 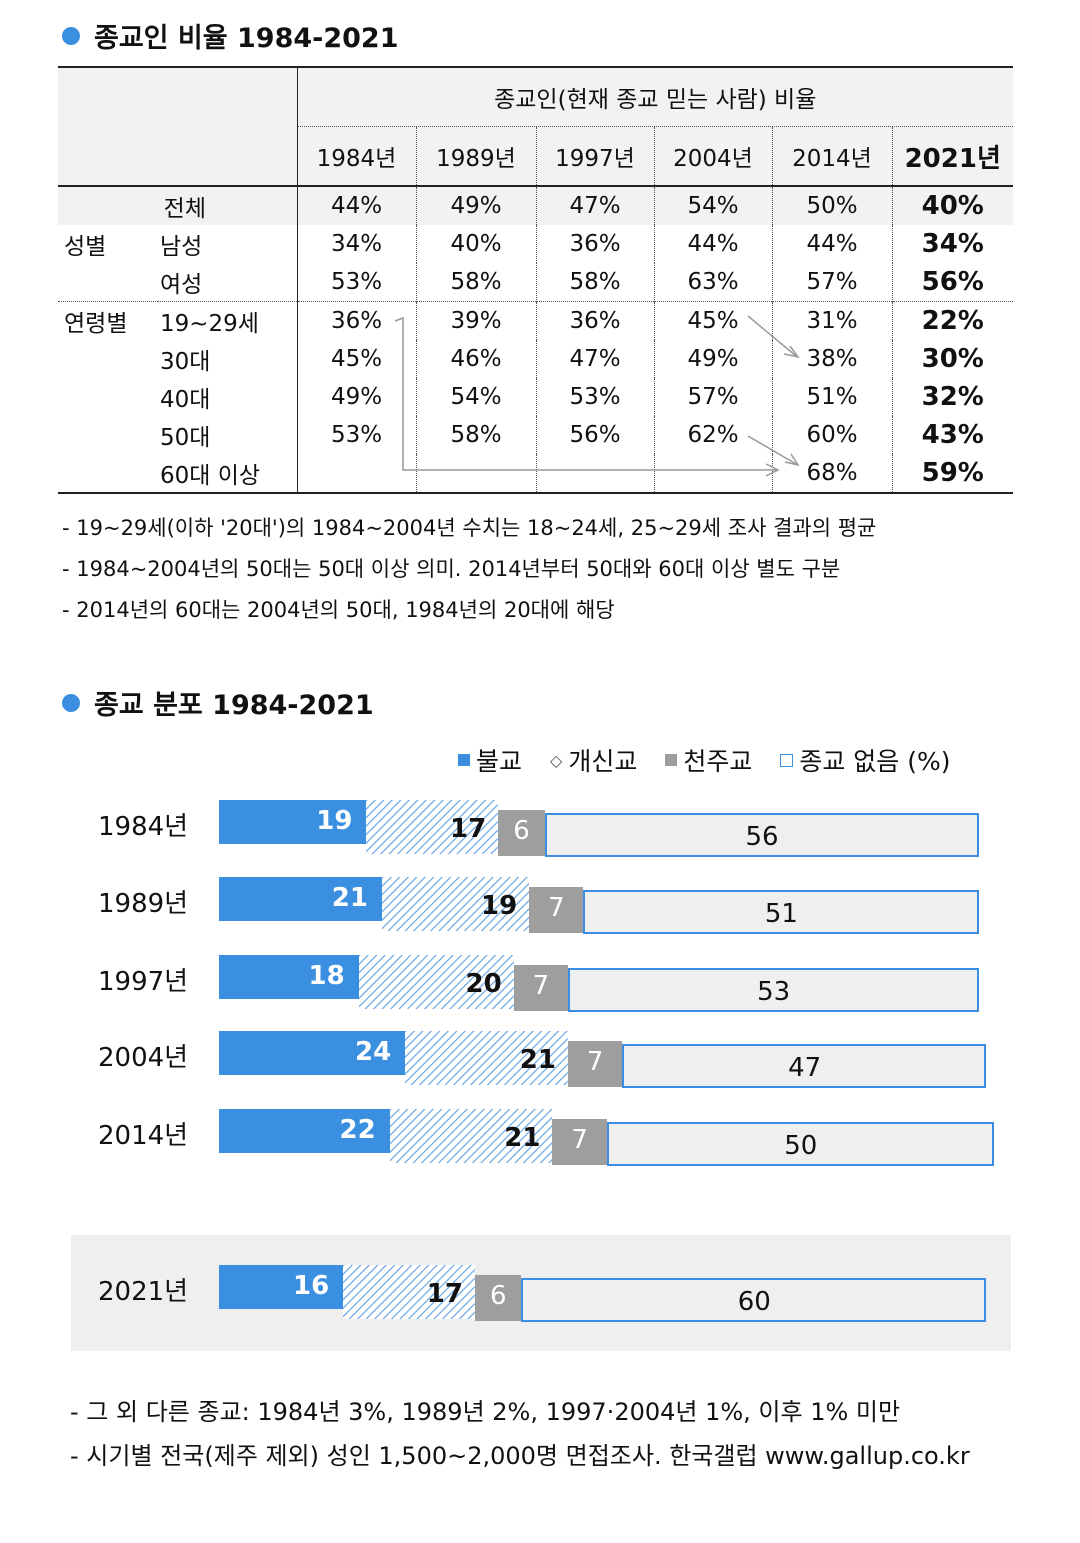 I want to click on table-cell: 31%, so click(x=831, y=320).